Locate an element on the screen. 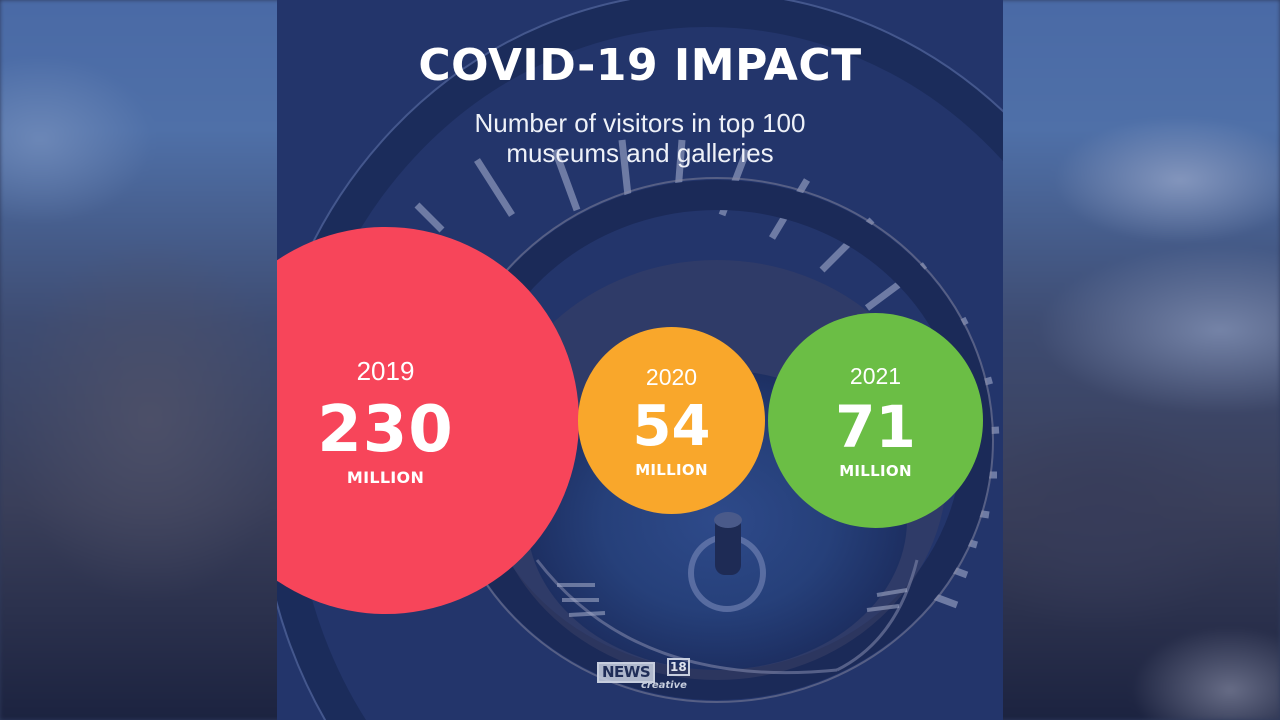 The width and height of the screenshot is (1280, 720). logo-news-text: NEWS is located at coordinates (626, 672).